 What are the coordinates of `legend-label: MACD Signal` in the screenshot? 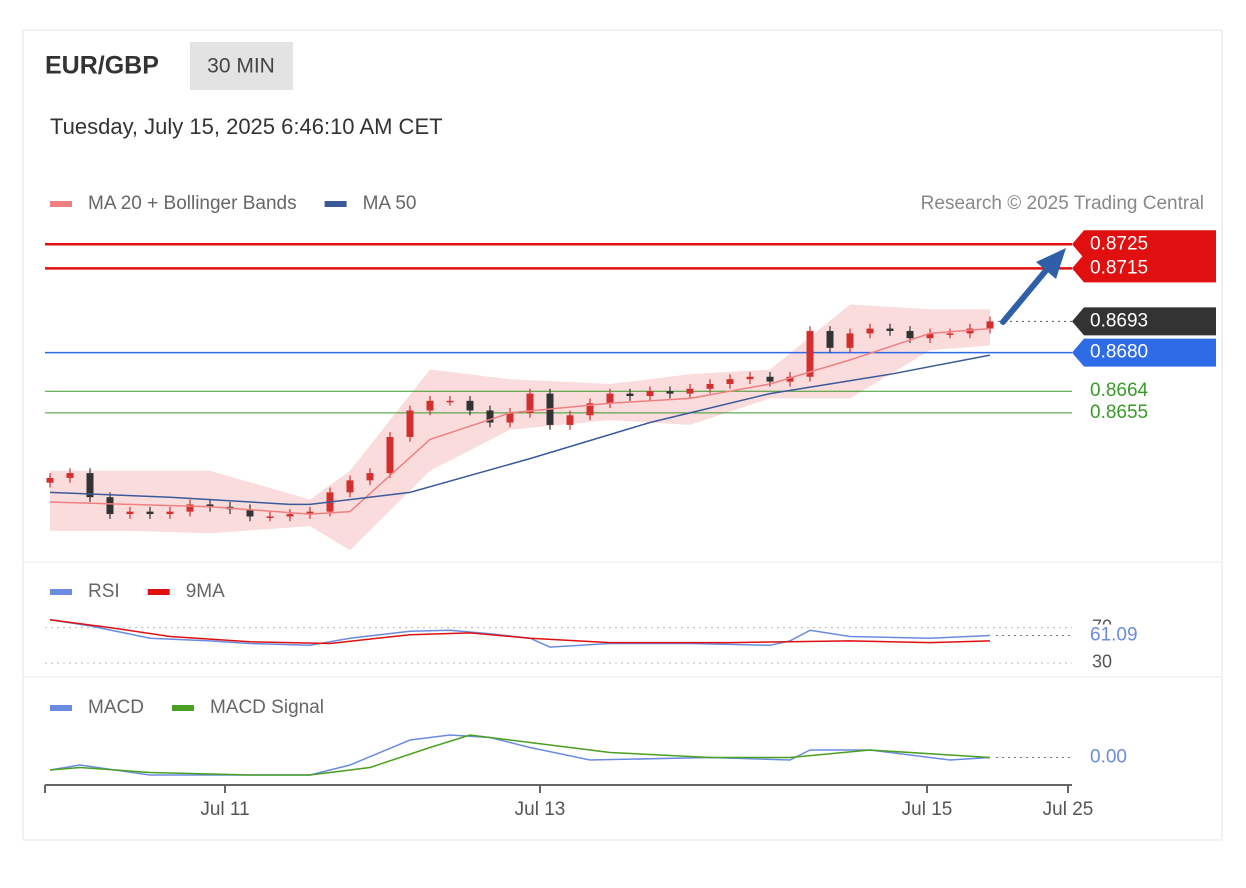 It's located at (267, 707).